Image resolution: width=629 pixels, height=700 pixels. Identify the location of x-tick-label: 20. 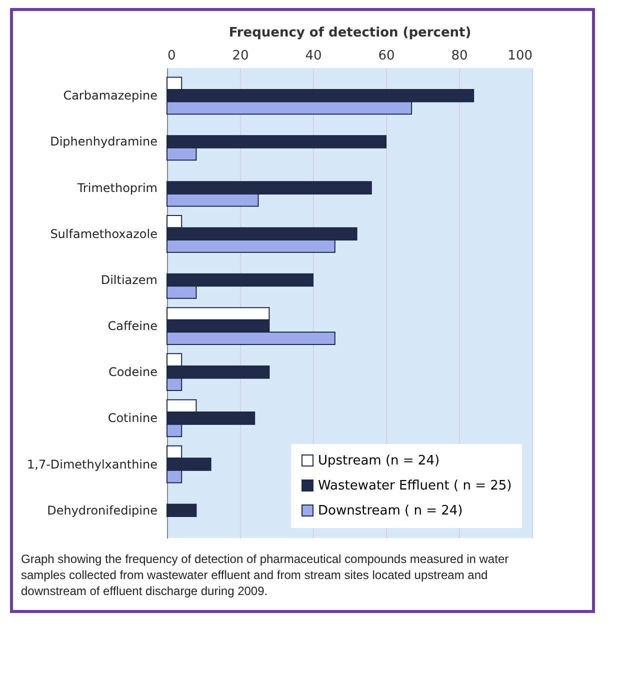
(240, 56).